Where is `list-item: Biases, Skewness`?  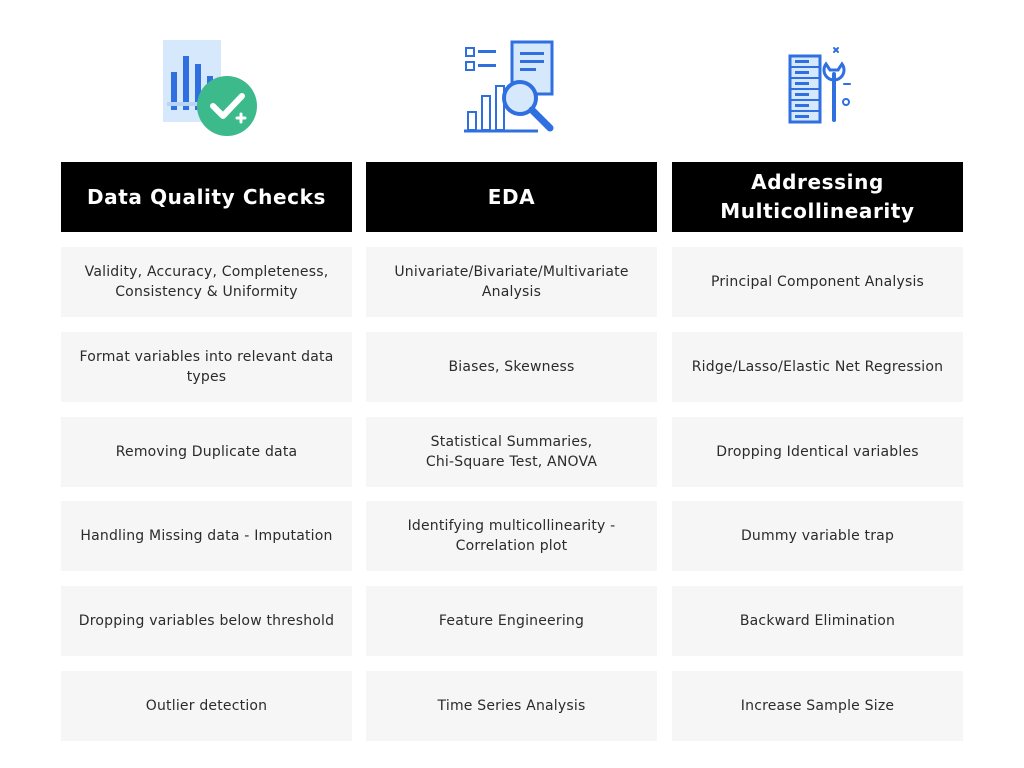
list-item: Biases, Skewness is located at coordinates (511, 367).